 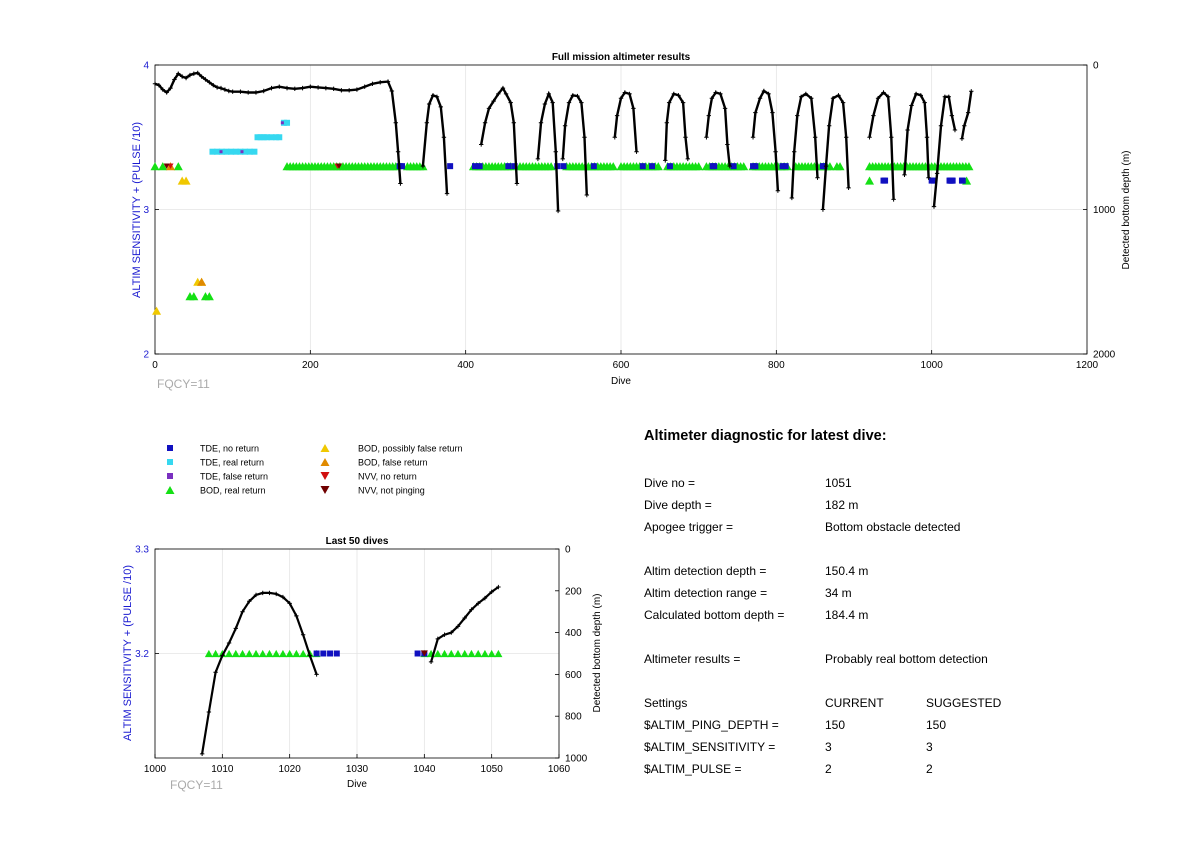 What do you see at coordinates (548, 150) in the screenshot?
I see `depth-series-line` at bounding box center [548, 150].